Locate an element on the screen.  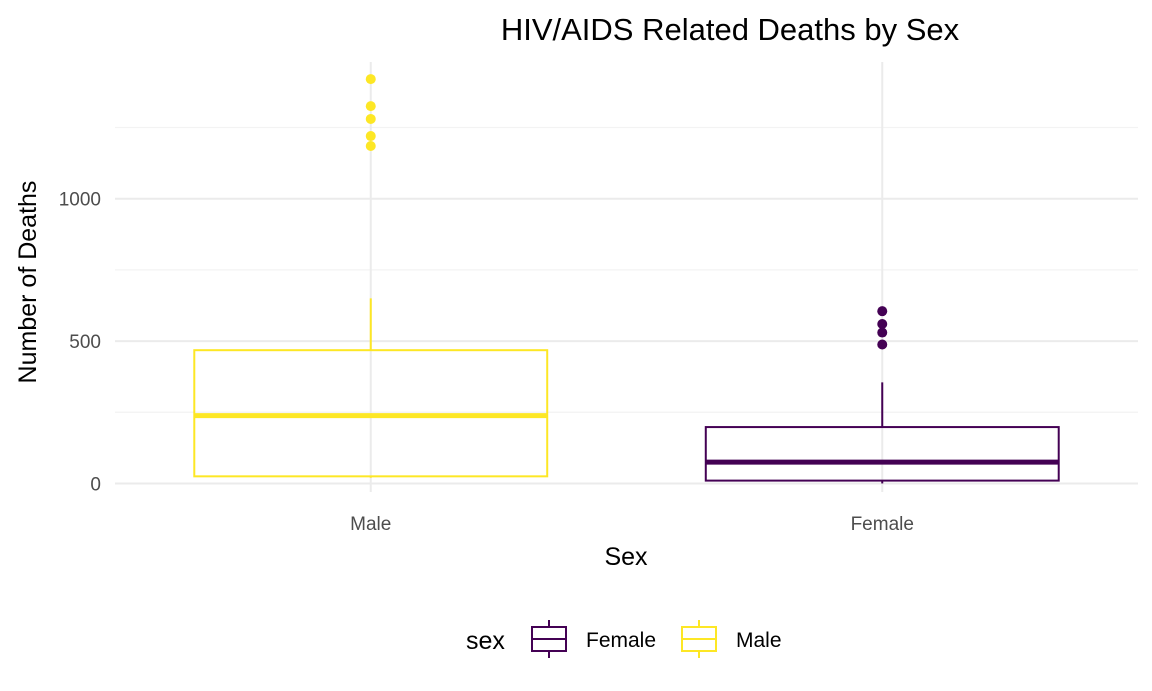
chart-title: HIV/AIDS Related Deaths by Sex is located at coordinates (730, 29).